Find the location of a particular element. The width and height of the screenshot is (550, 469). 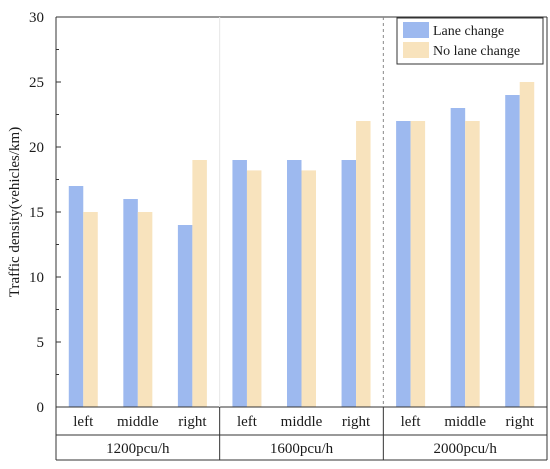

y-tick-label: 10 is located at coordinates (36, 278).